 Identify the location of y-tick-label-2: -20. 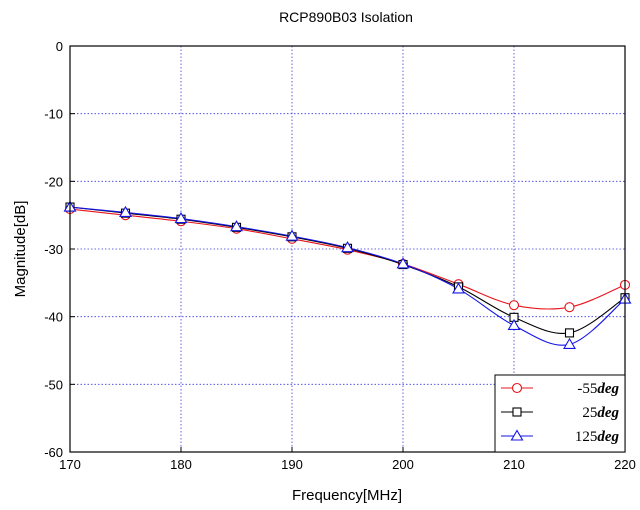
(53, 181).